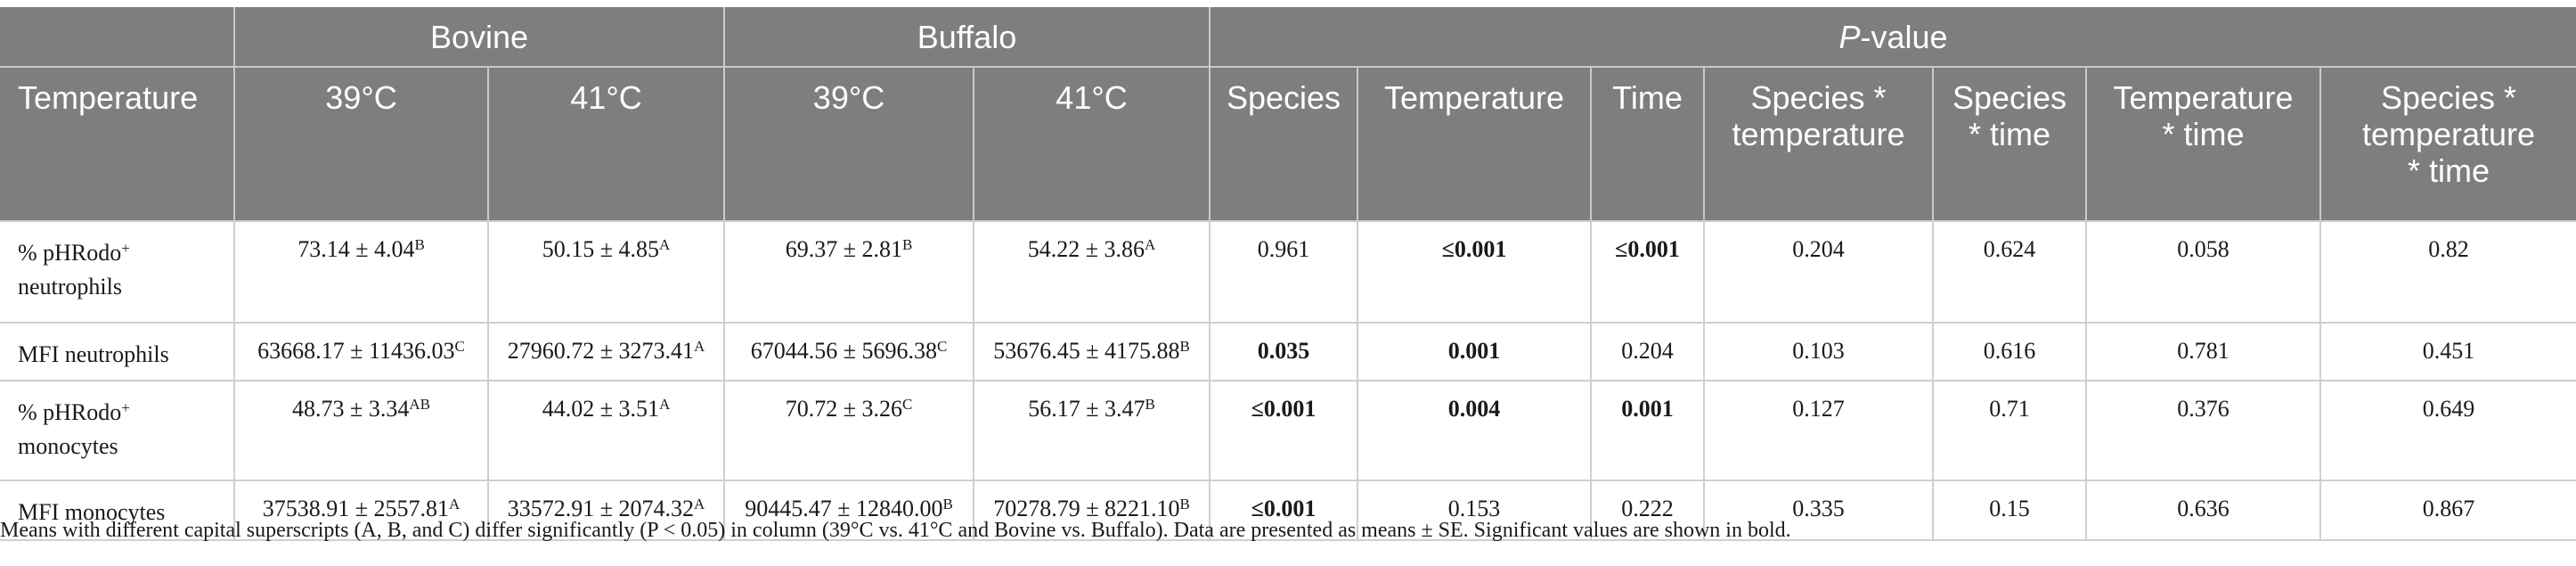  Describe the element at coordinates (1092, 431) in the screenshot. I see `value-cell: 56.17 ± 3.47B` at that location.